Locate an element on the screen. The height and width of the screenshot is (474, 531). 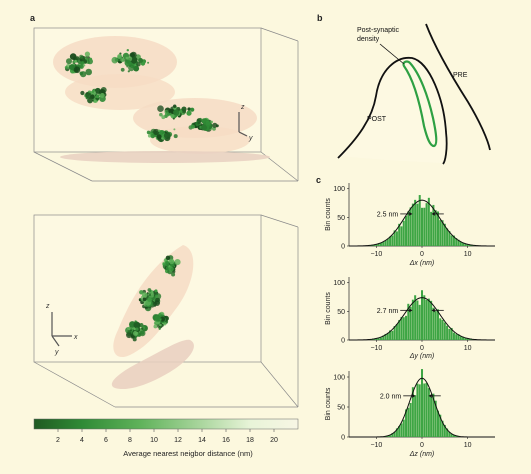
fwhm-label: 2.7 nm is located at coordinates (388, 311).